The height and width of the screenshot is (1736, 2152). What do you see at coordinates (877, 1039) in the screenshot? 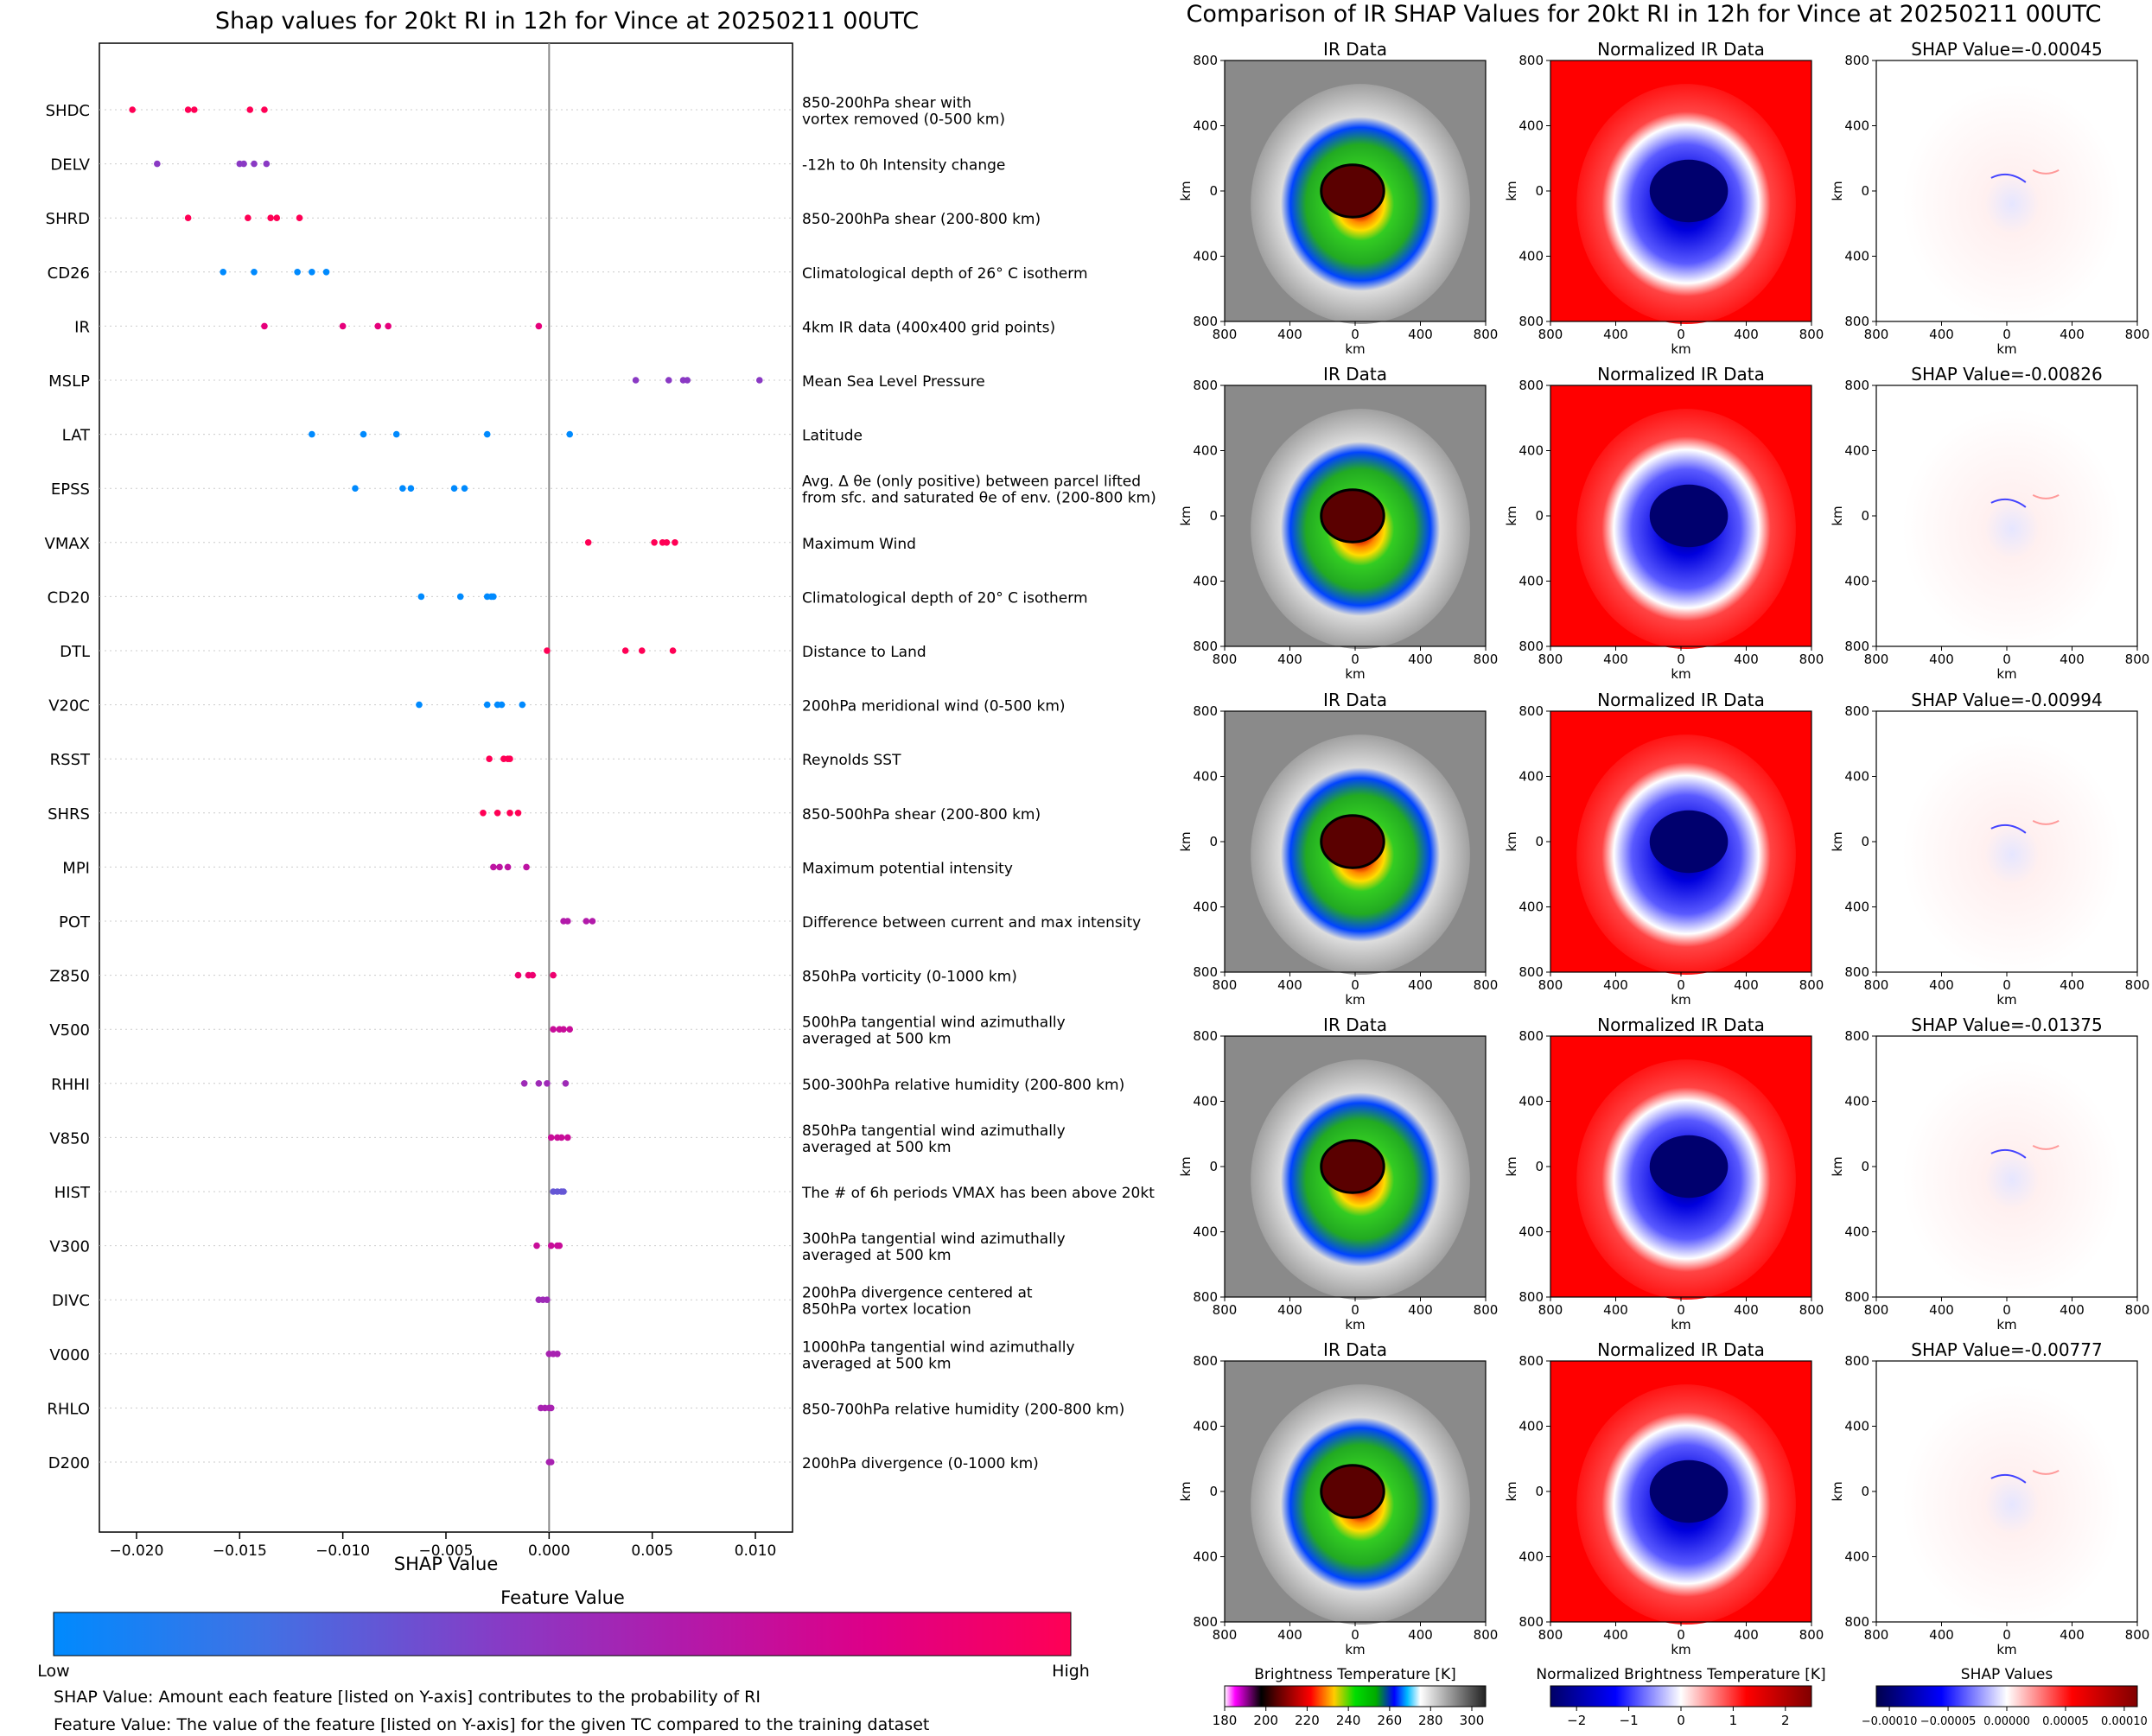
I see `feature-desc-v500: averaged at 500 km` at bounding box center [877, 1039].